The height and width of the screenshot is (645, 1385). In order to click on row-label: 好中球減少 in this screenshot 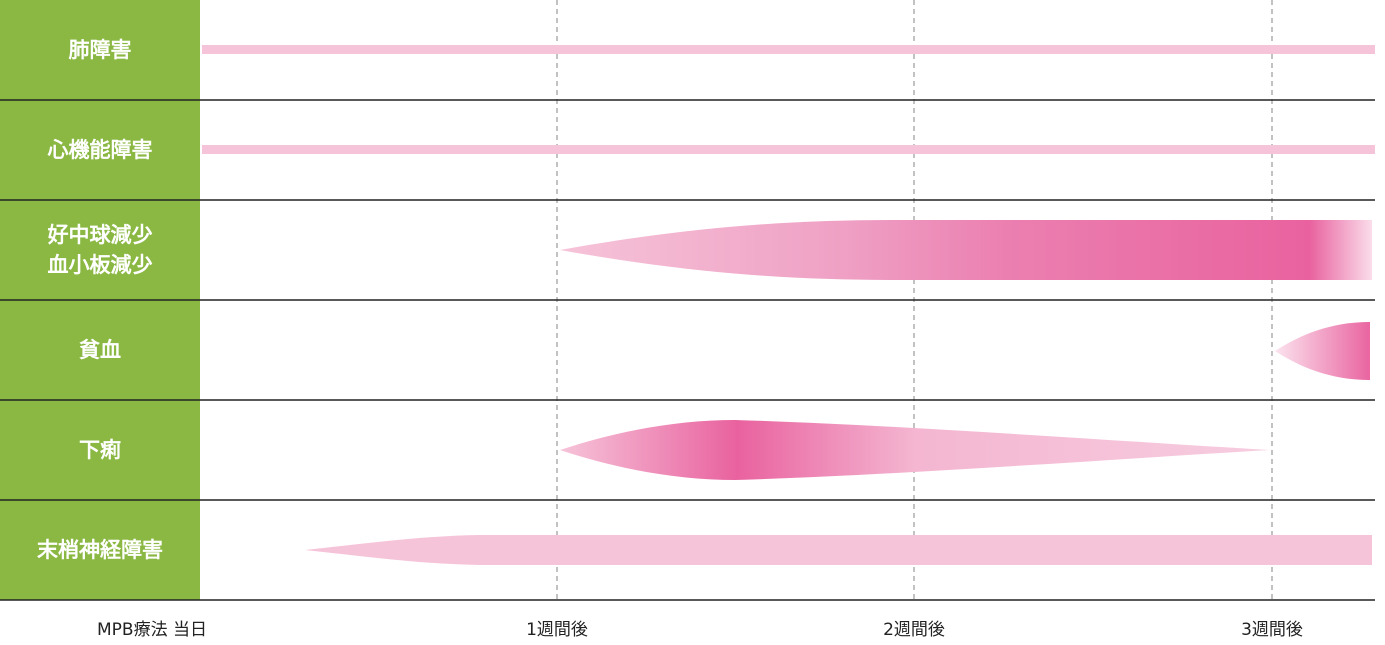, I will do `click(100, 235)`.